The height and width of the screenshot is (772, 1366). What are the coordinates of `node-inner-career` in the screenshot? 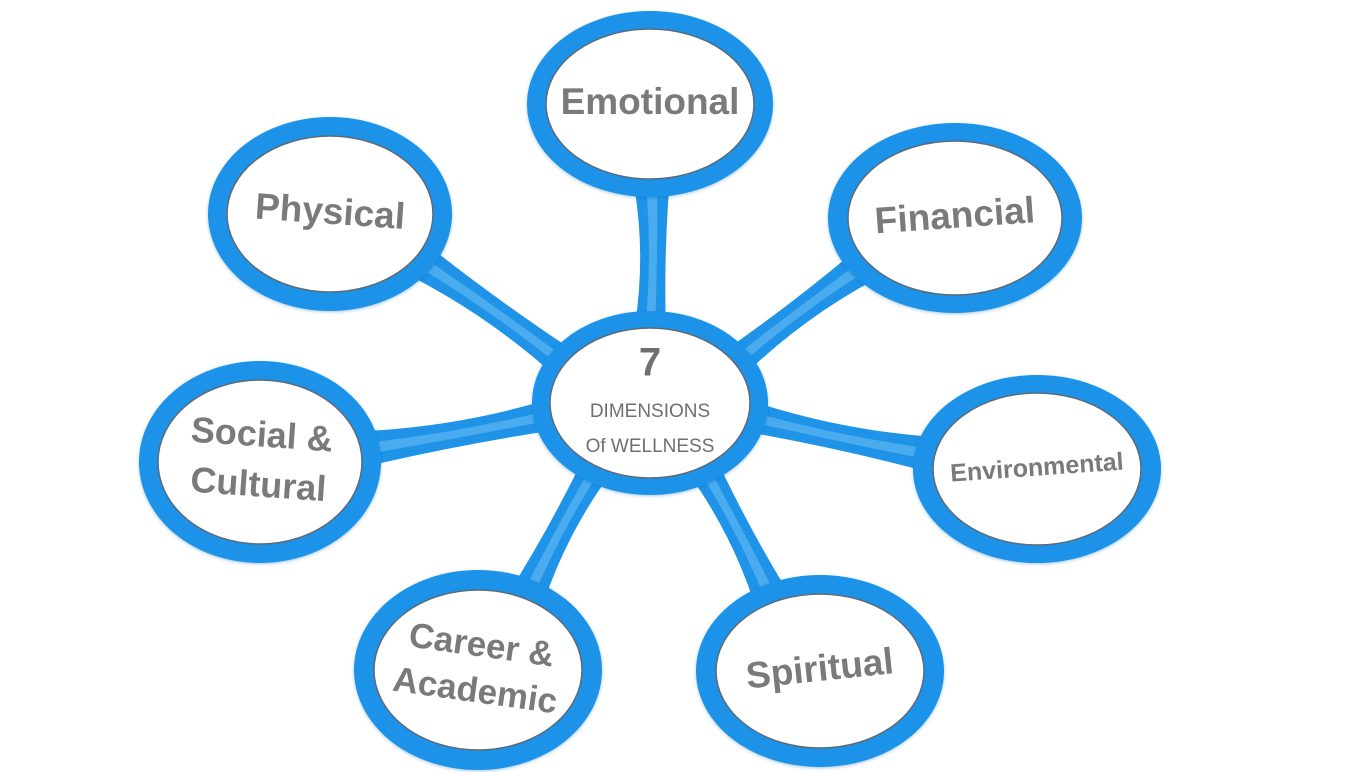 It's located at (478, 670).